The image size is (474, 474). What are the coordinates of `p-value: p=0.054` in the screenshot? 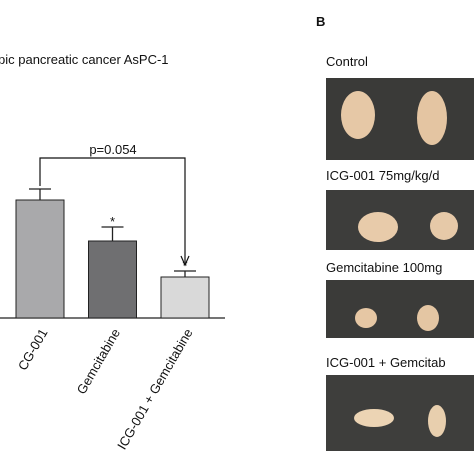 It's located at (112, 149).